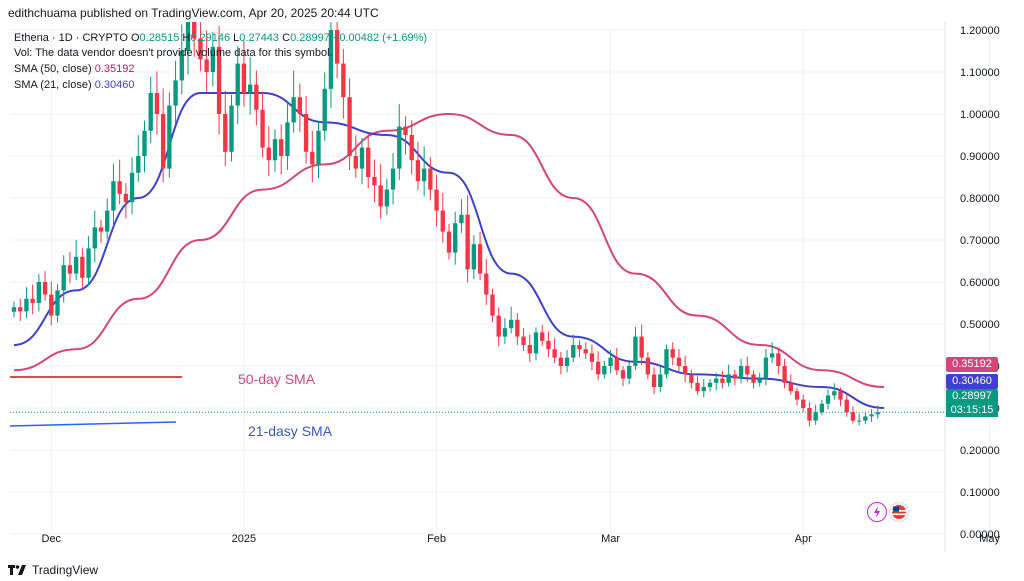  What do you see at coordinates (74, 69) in the screenshot?
I see `legend-sma50: SMA (50, close) 0.35192` at bounding box center [74, 69].